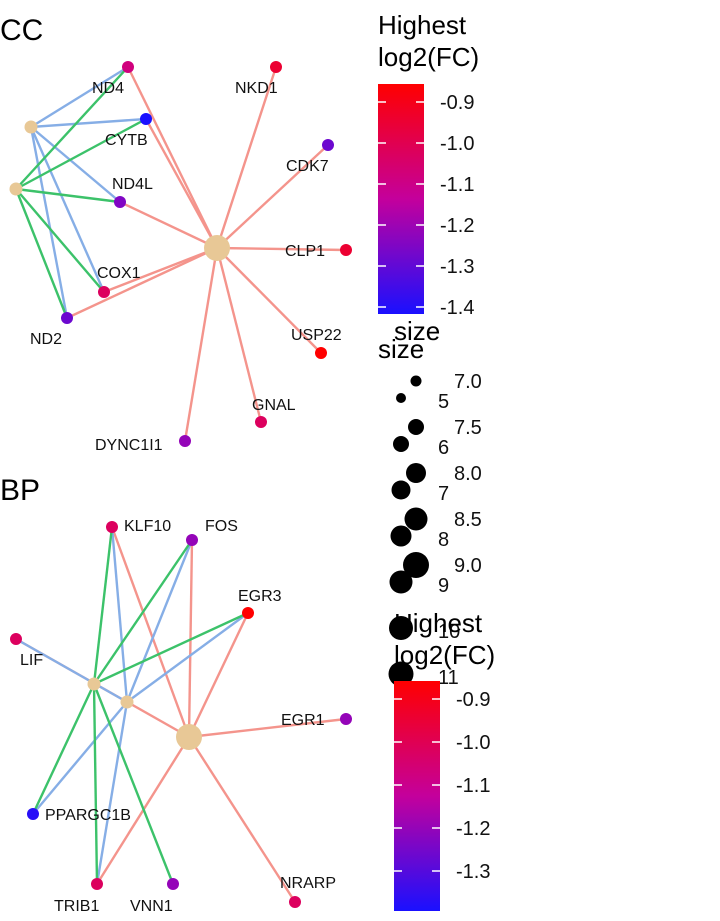 This screenshot has width=720, height=921. I want to click on bp-gene-node-egr1, so click(346, 719).